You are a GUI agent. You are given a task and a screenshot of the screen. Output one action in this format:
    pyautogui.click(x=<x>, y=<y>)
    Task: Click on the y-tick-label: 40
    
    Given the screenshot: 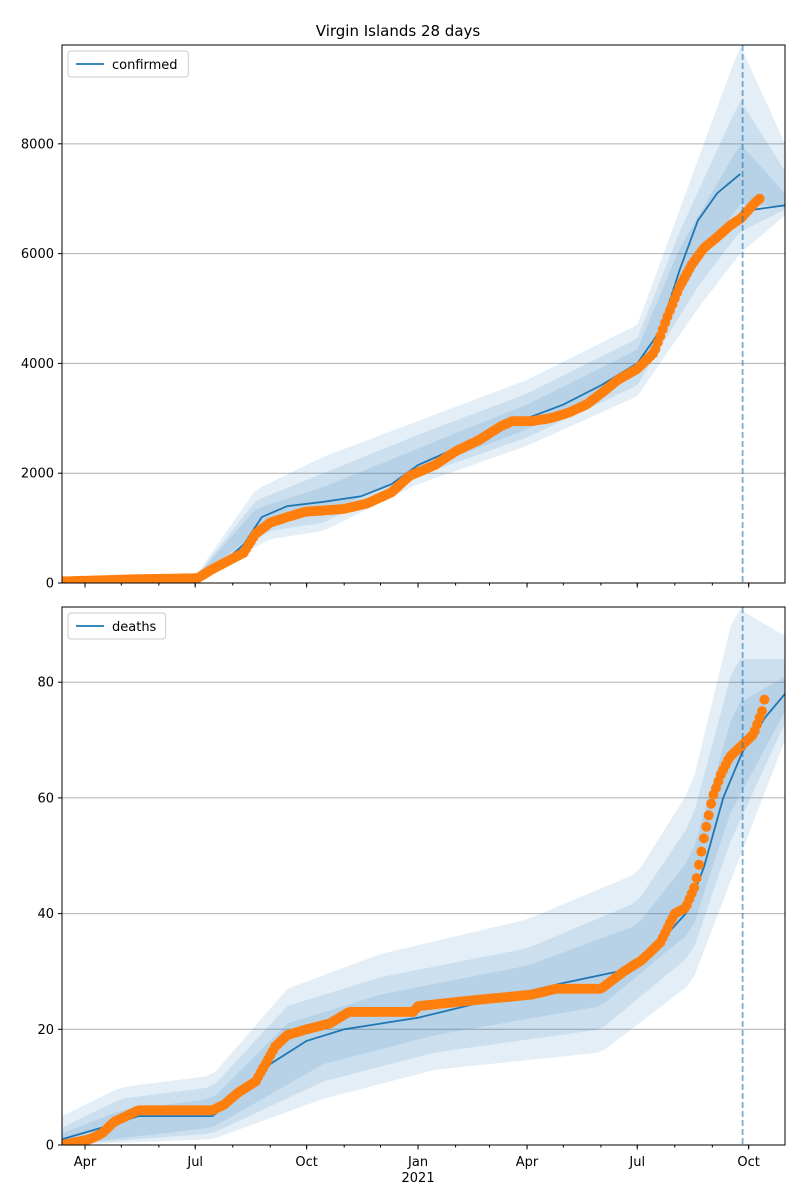 What is the action you would take?
    pyautogui.click(x=45, y=914)
    